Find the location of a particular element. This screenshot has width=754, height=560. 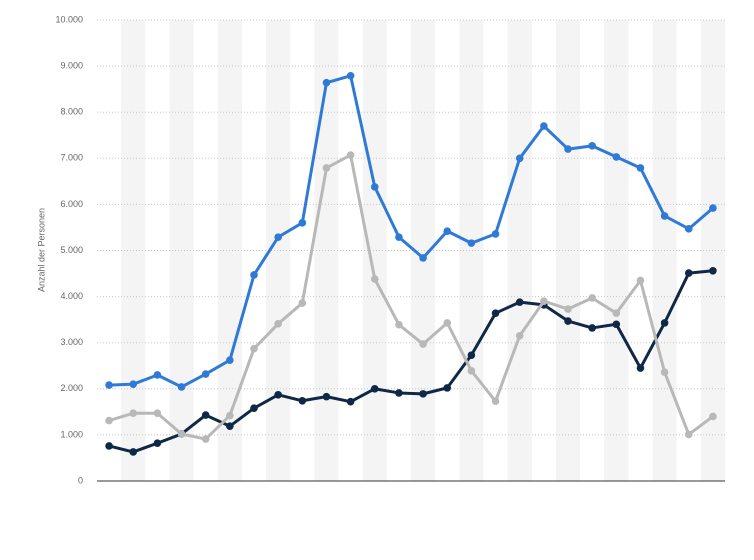

y-tick-label: 6.000 is located at coordinates (71, 204).